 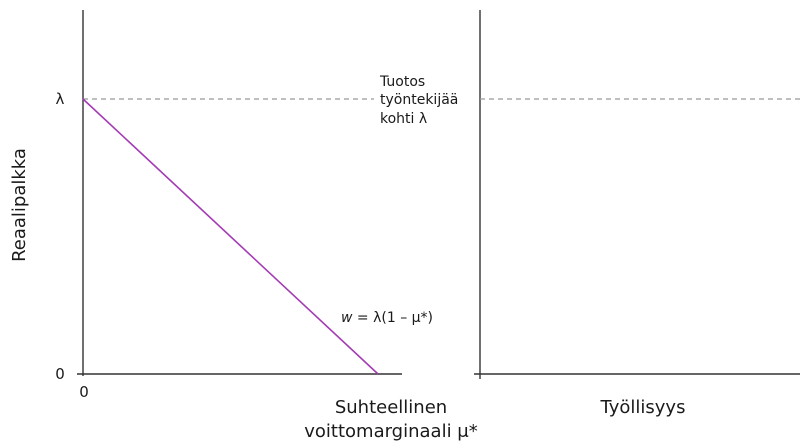 What do you see at coordinates (395, 318) in the screenshot?
I see `curve-label-expression: = λ(1 – μ*)` at bounding box center [395, 318].